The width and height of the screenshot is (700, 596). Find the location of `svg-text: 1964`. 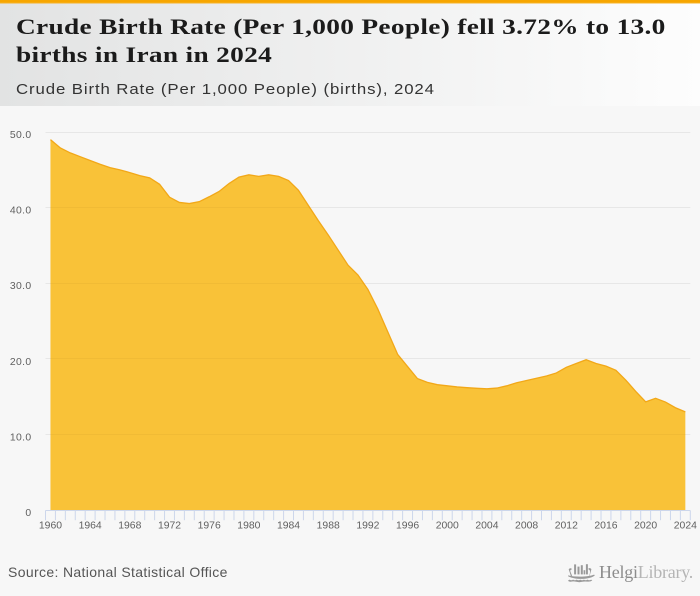

svg-text: 1964 is located at coordinates (90, 526).